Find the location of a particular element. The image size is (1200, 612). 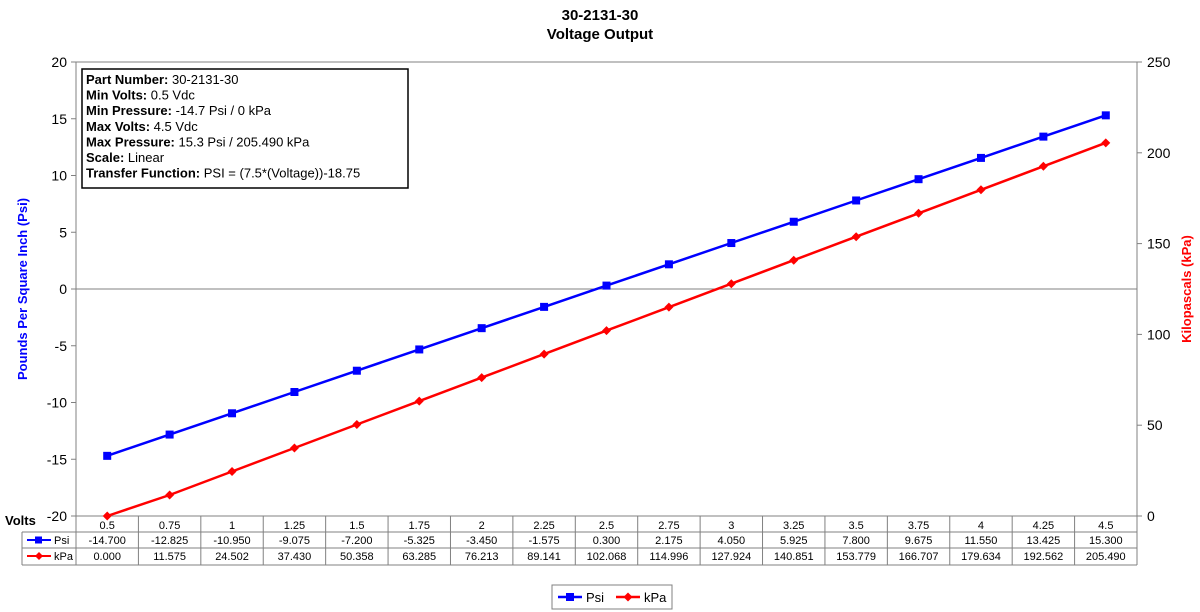

right-axis-tick-label: 200 is located at coordinates (1159, 153).